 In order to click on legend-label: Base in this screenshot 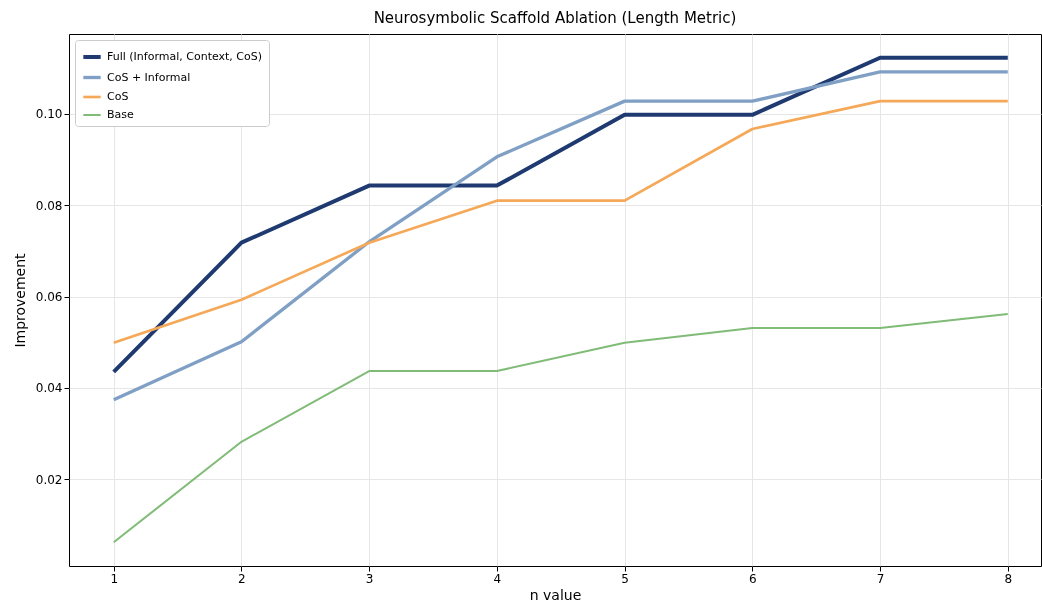, I will do `click(121, 114)`.